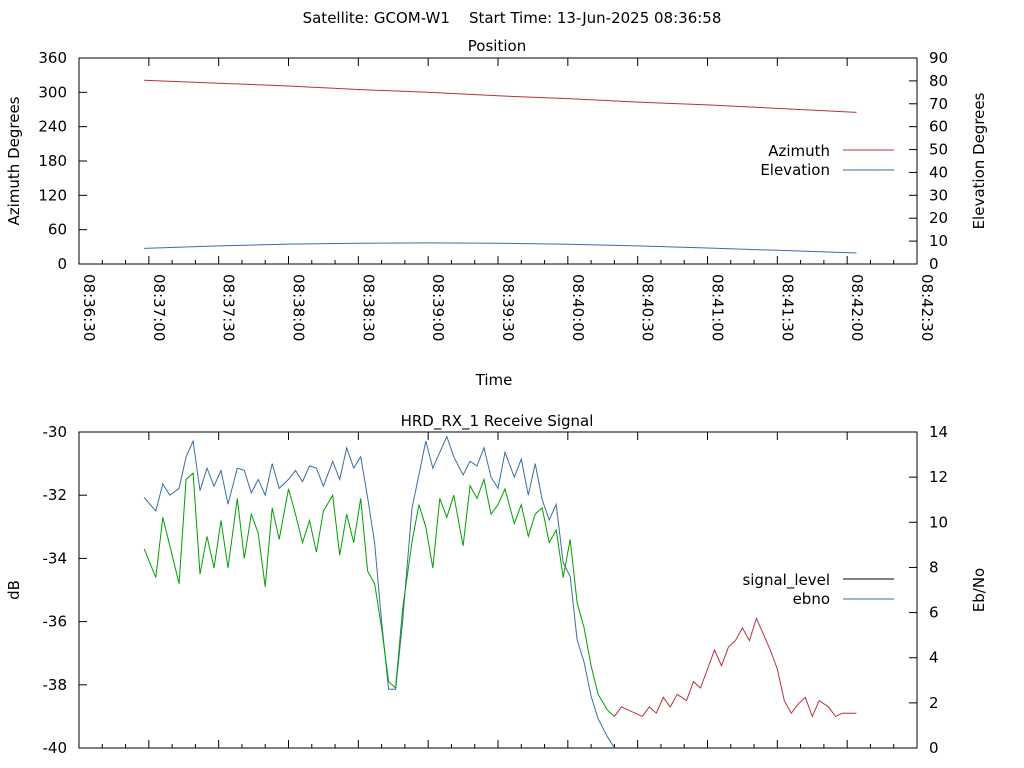 This screenshot has width=1024, height=768. I want to click on db-tick-label: -36, so click(55, 622).